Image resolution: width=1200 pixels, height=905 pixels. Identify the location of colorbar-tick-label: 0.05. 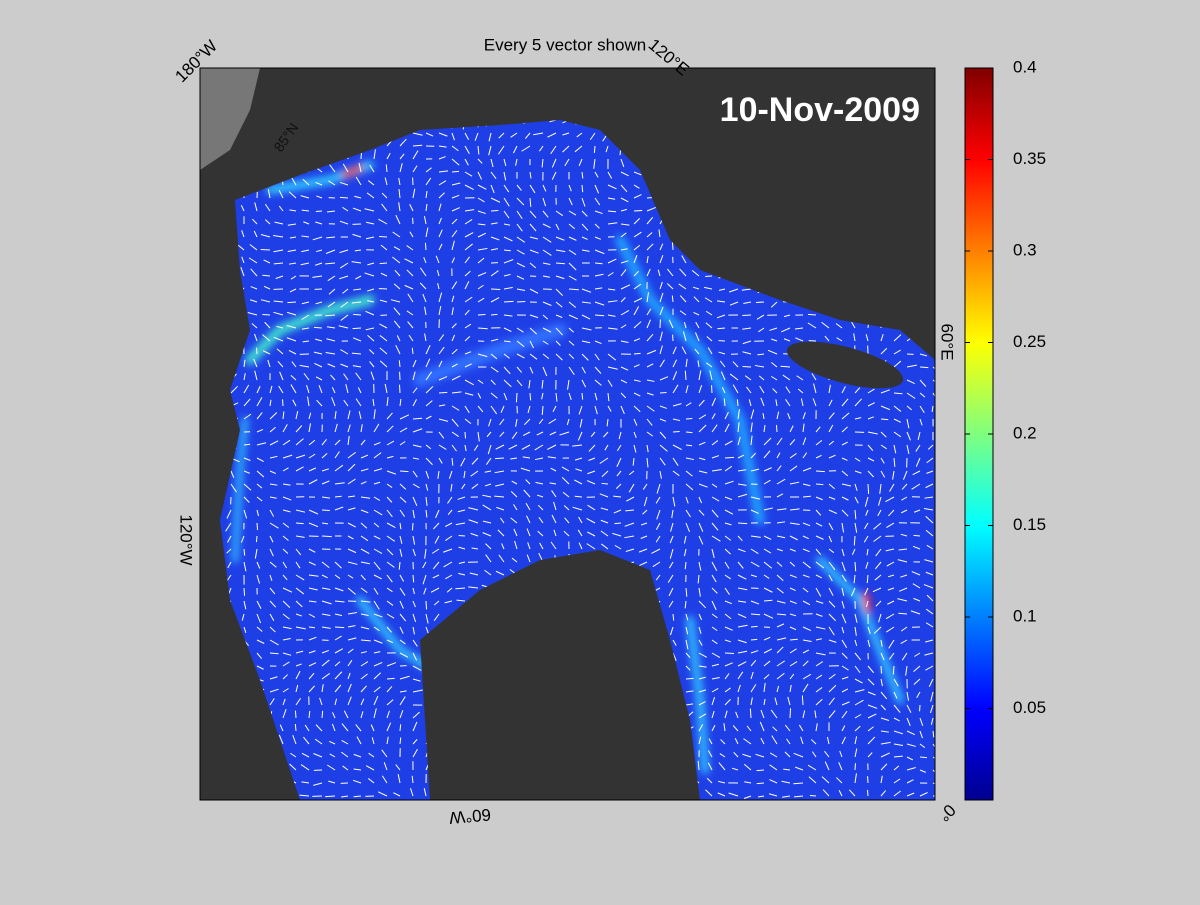
(1029, 707).